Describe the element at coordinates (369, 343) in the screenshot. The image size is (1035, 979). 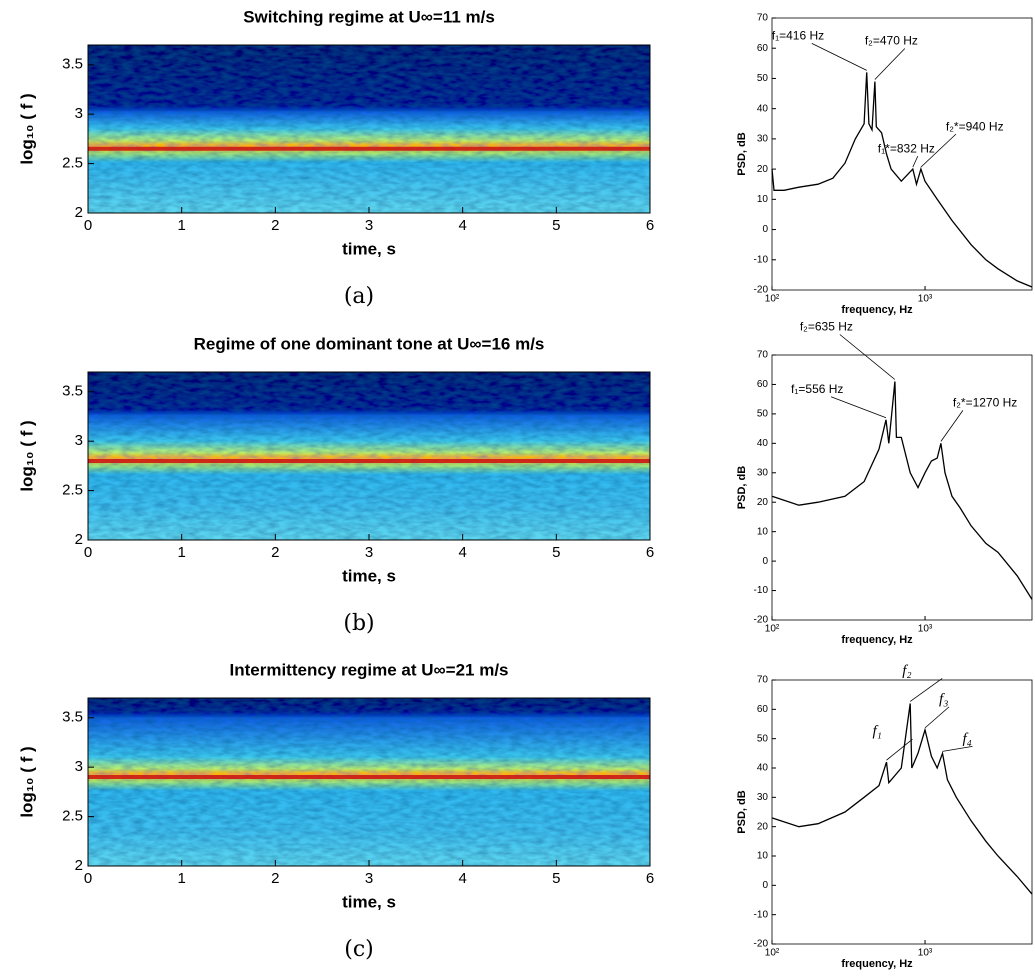
I see `chart-title: Regime of one dominant tone at U∞=16 m/s` at that location.